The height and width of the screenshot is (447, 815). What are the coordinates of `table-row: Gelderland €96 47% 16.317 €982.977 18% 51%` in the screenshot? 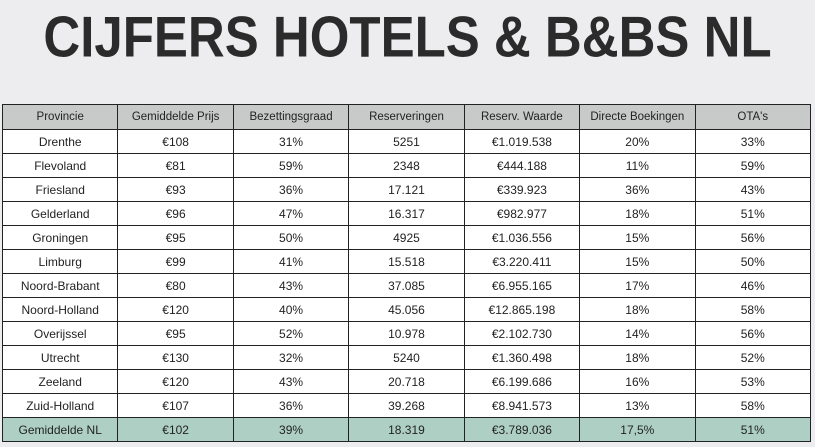 It's located at (406, 213).